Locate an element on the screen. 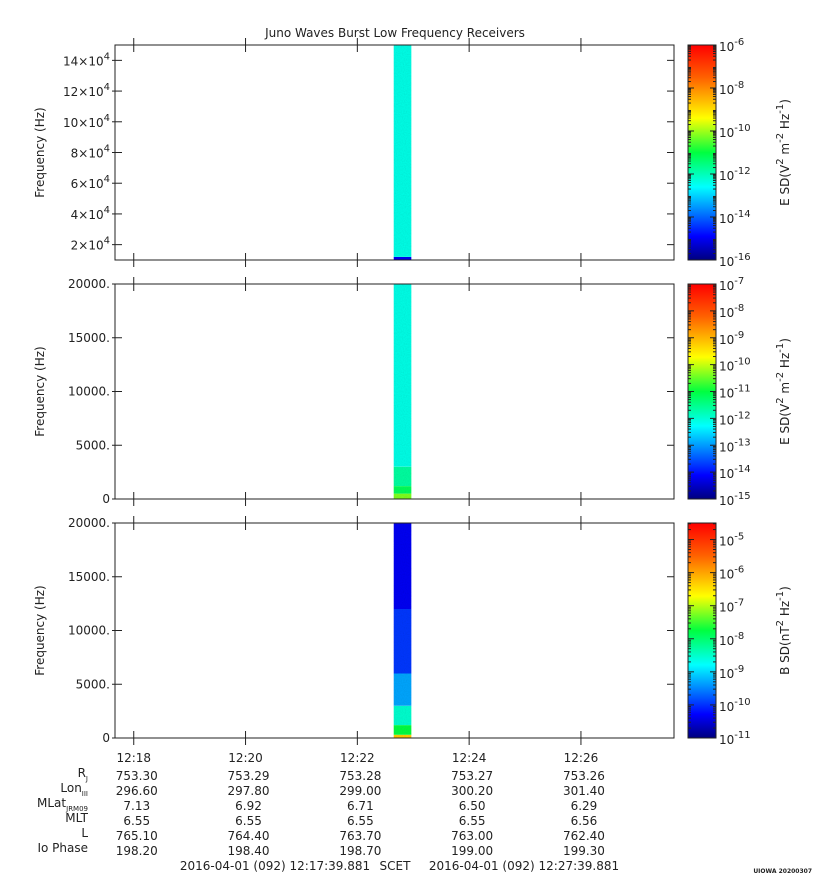 The height and width of the screenshot is (880, 815). y-tick-label: 14×104 is located at coordinates (86, 59).